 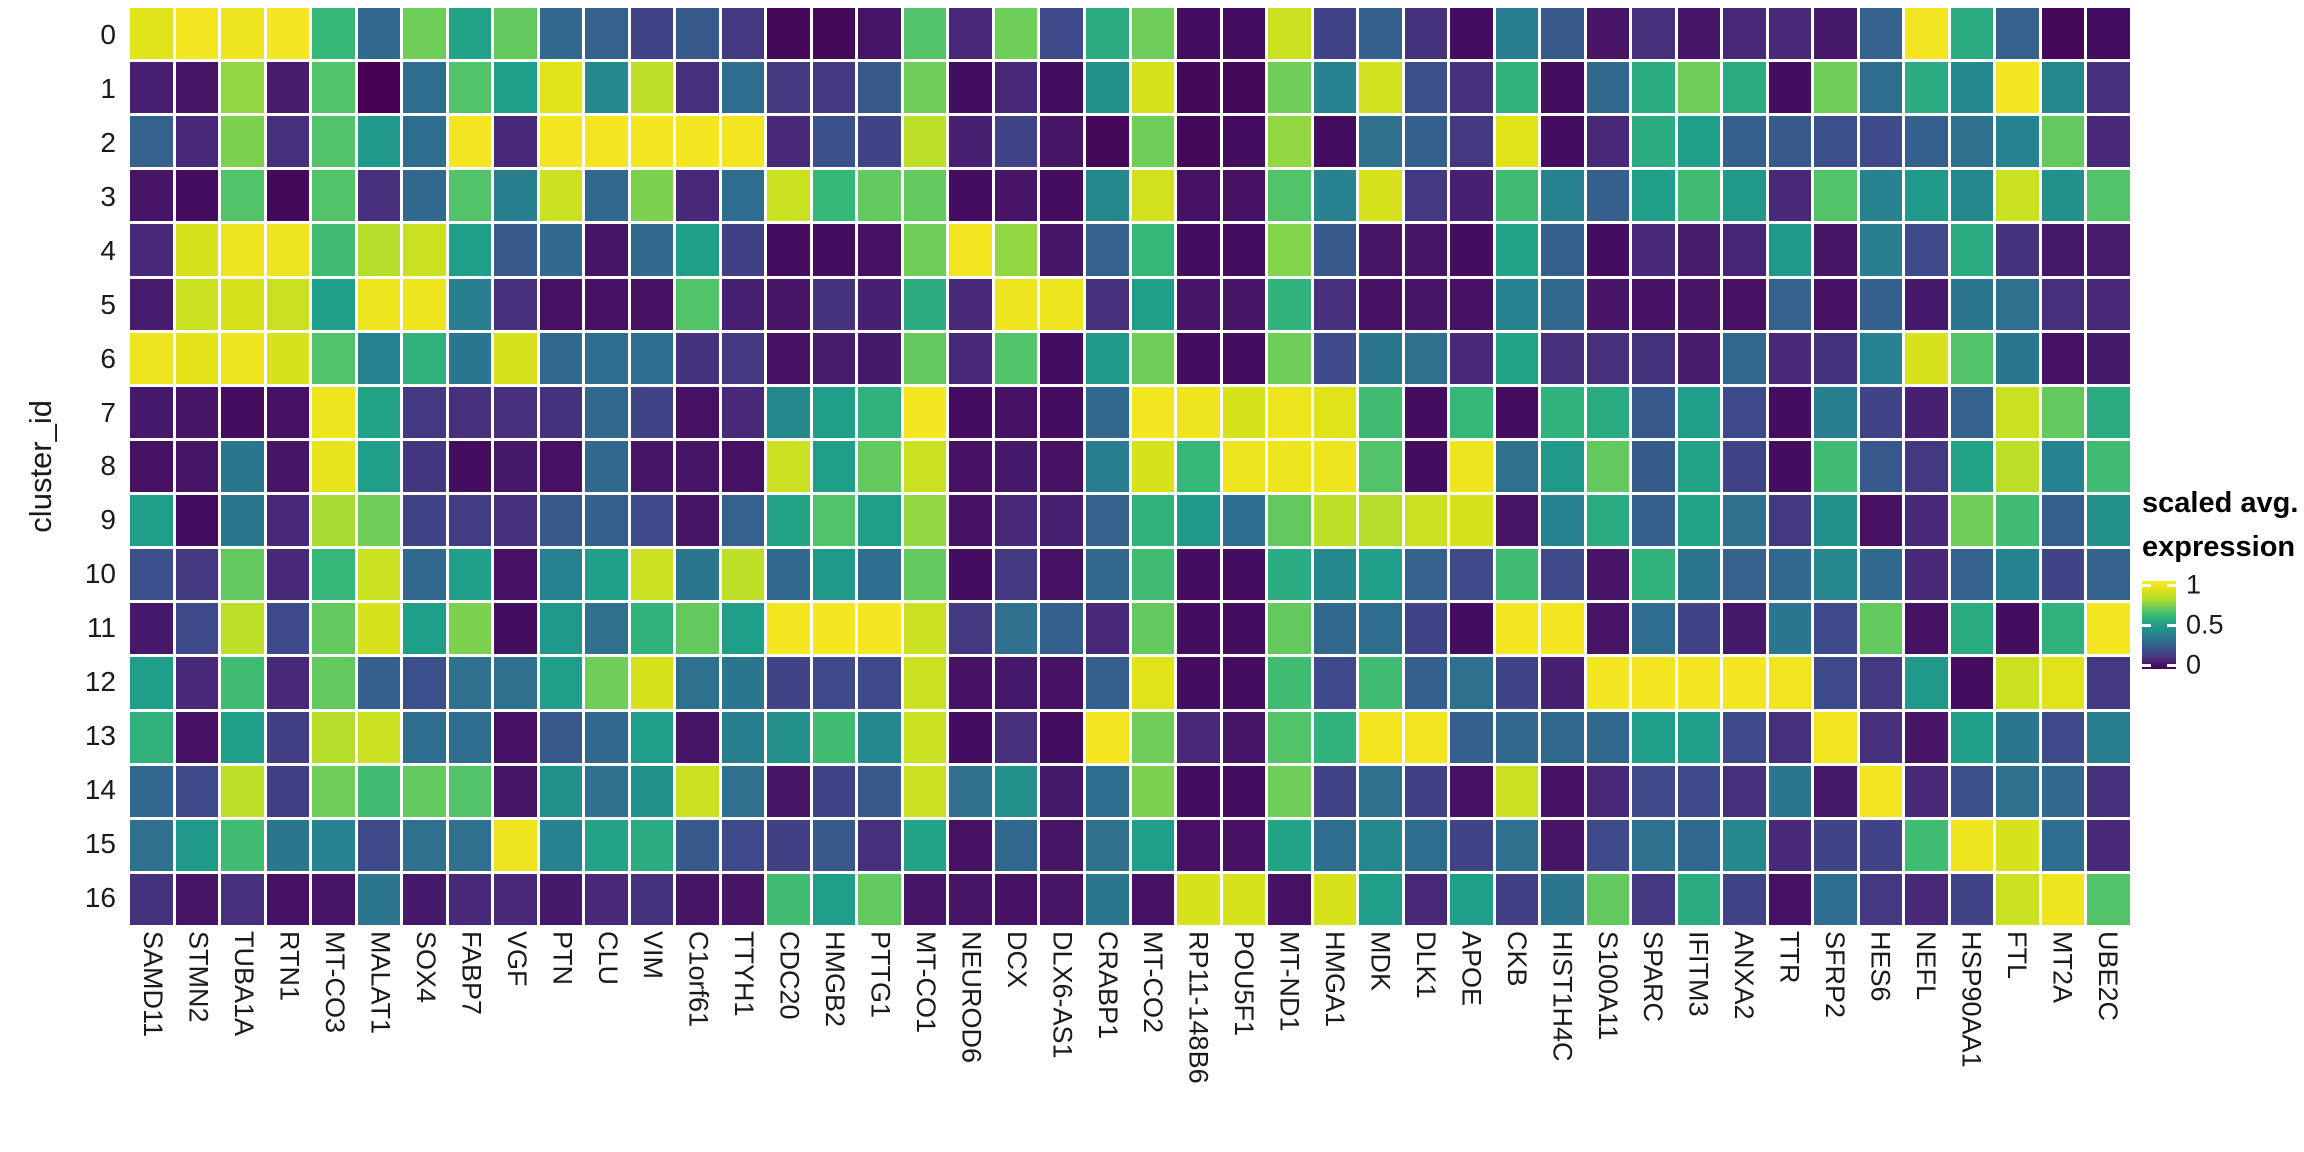 I want to click on y-axis-tick-label: 12, so click(x=100, y=682).